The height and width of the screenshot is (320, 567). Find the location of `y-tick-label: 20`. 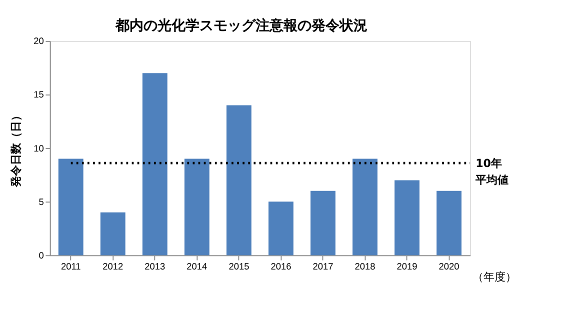

y-tick-label: 20 is located at coordinates (39, 41).